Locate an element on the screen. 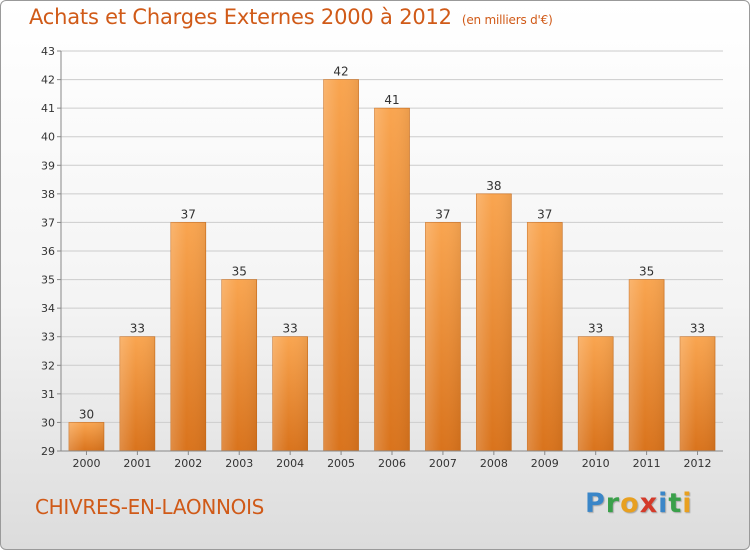 This screenshot has width=750, height=550. proxiti-logo: Proxiti is located at coordinates (639, 503).